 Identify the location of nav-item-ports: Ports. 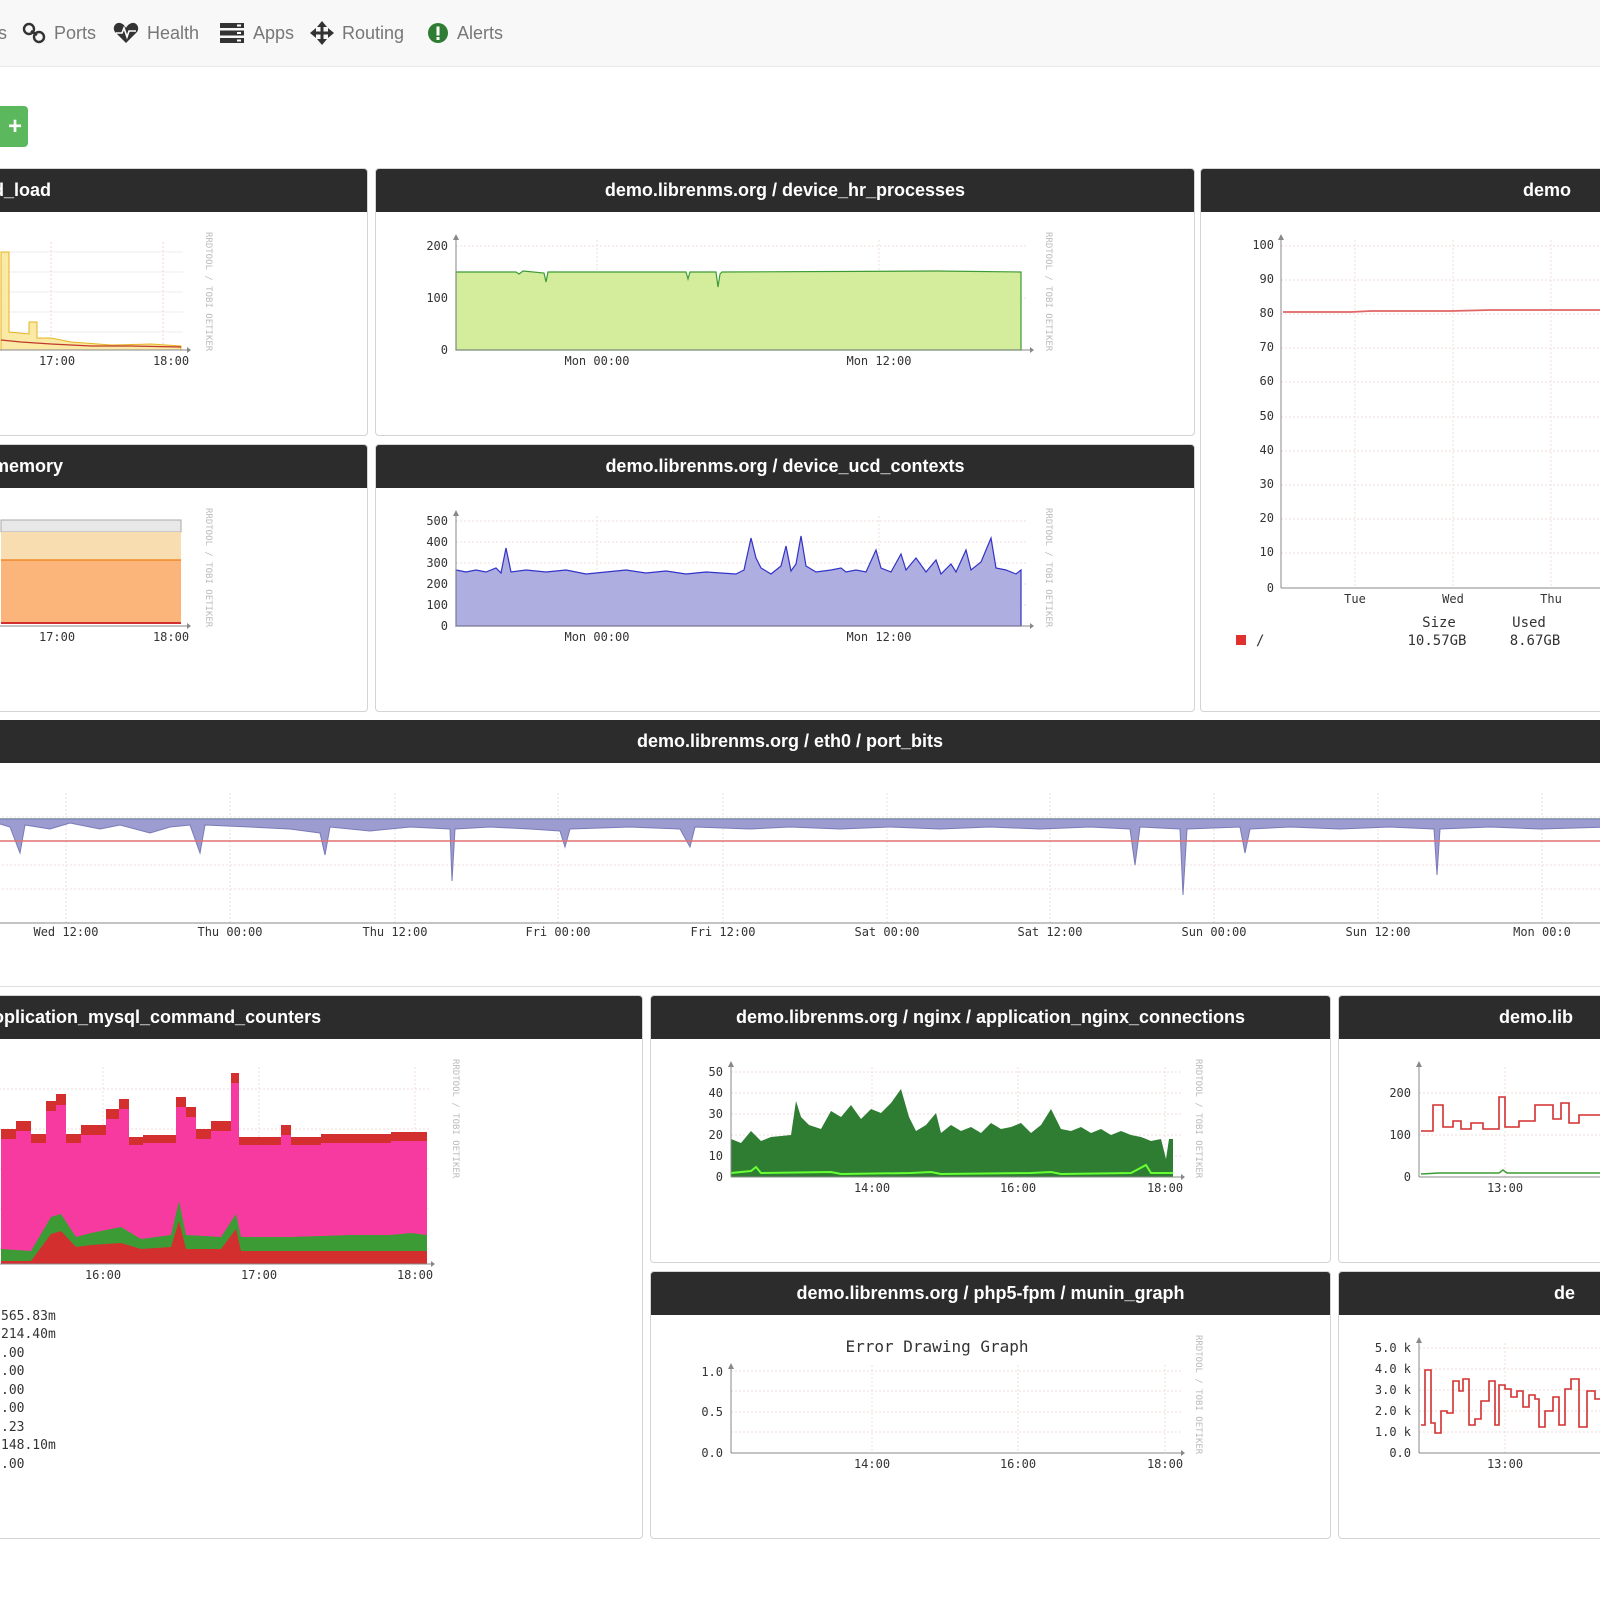
(59, 33).